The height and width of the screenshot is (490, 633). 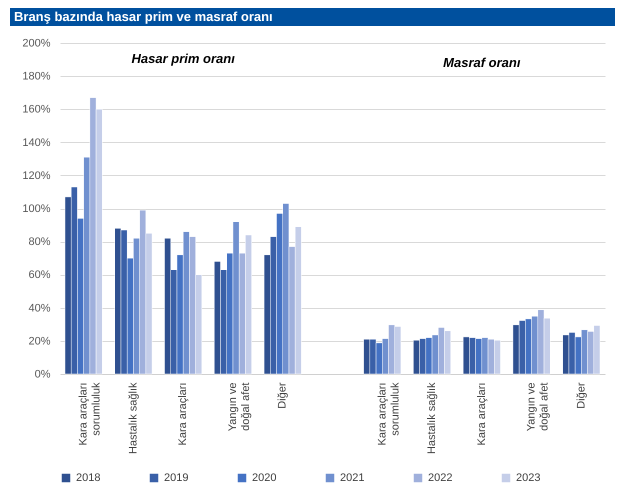 I want to click on legend-label: 2023, so click(x=528, y=478).